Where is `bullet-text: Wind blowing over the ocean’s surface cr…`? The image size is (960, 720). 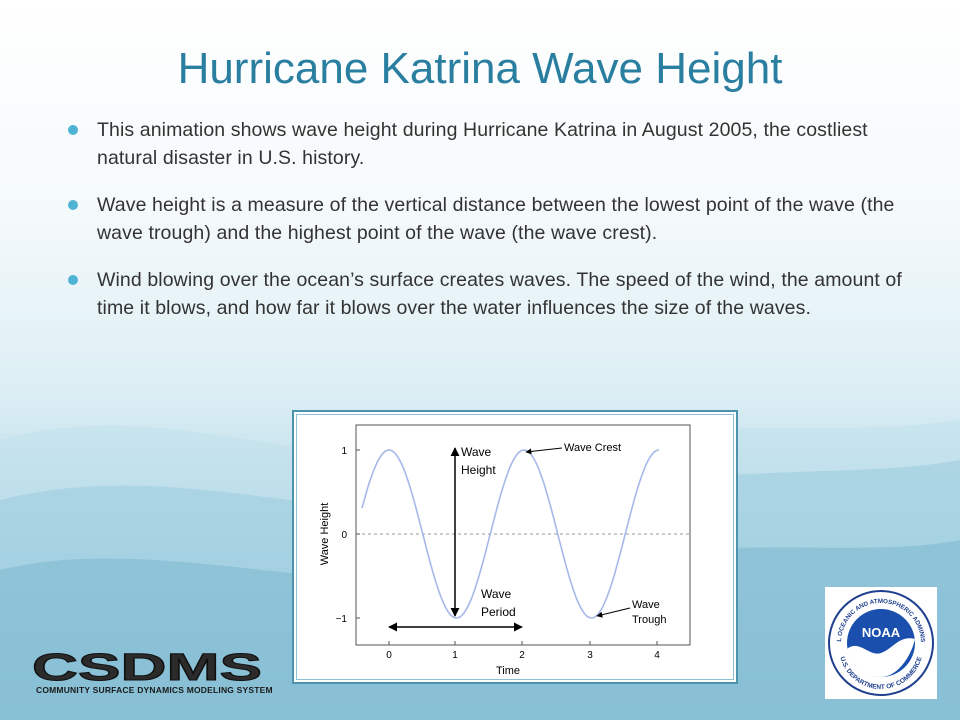 bullet-text: Wind blowing over the ocean’s surface cr… is located at coordinates (499, 294).